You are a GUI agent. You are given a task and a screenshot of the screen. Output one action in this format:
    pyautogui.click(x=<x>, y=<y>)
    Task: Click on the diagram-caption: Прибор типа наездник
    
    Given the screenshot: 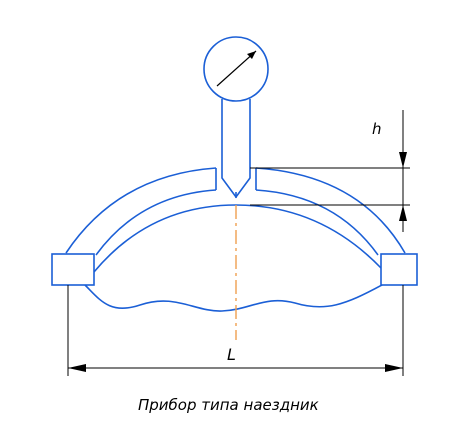 What is the action you would take?
    pyautogui.click(x=228, y=405)
    